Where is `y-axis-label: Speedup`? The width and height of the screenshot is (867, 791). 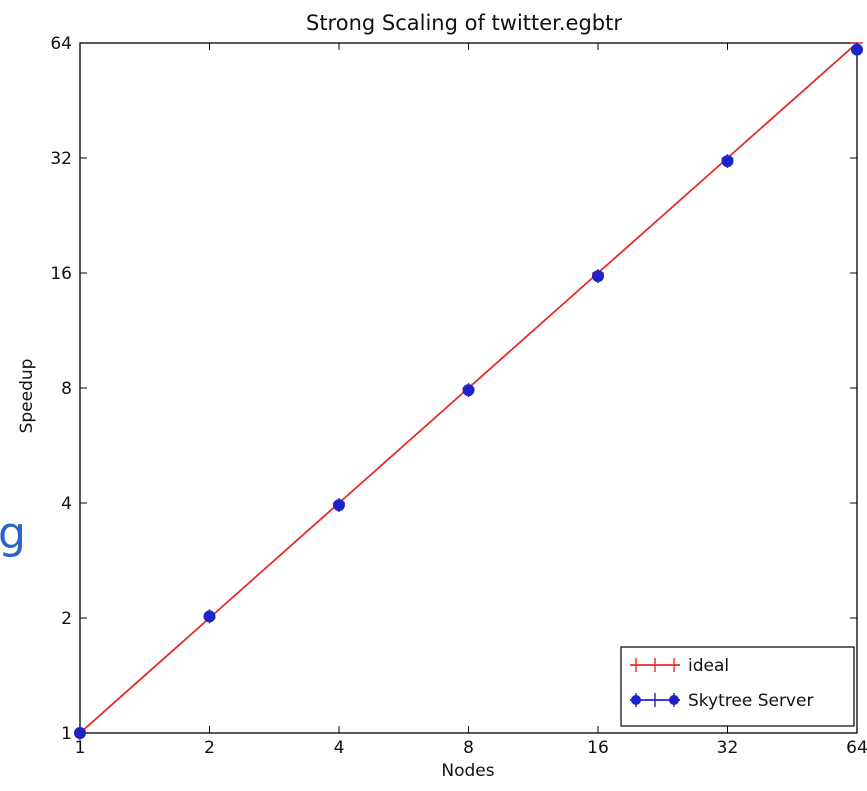
y-axis-label: Speedup is located at coordinates (27, 396).